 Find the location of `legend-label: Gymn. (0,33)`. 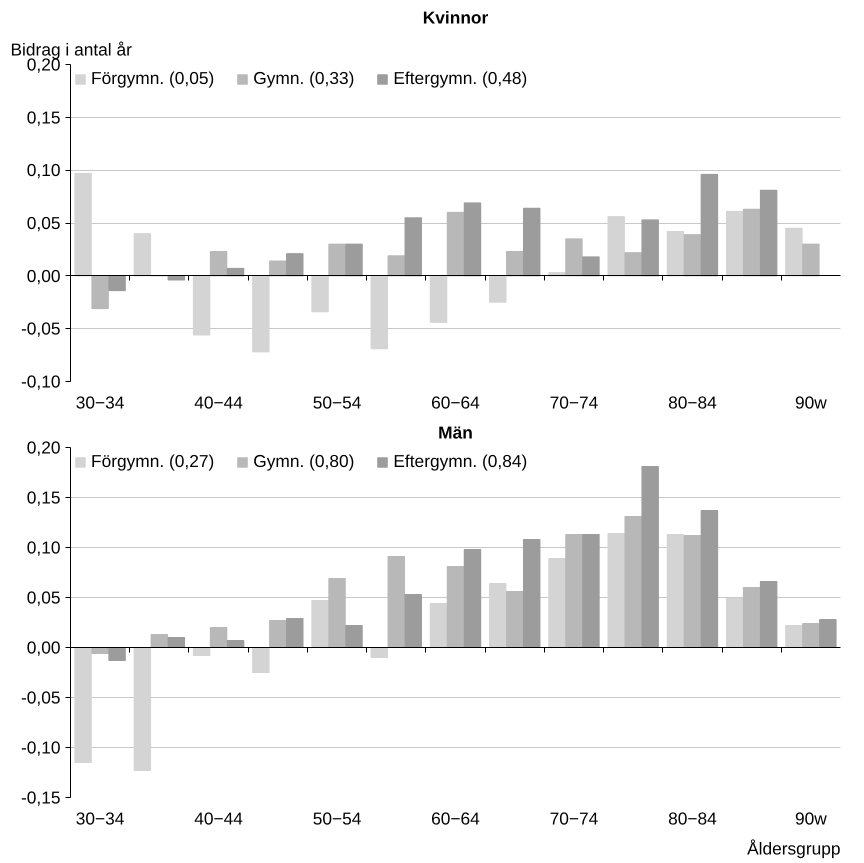

legend-label: Gymn. (0,33) is located at coordinates (303, 78).